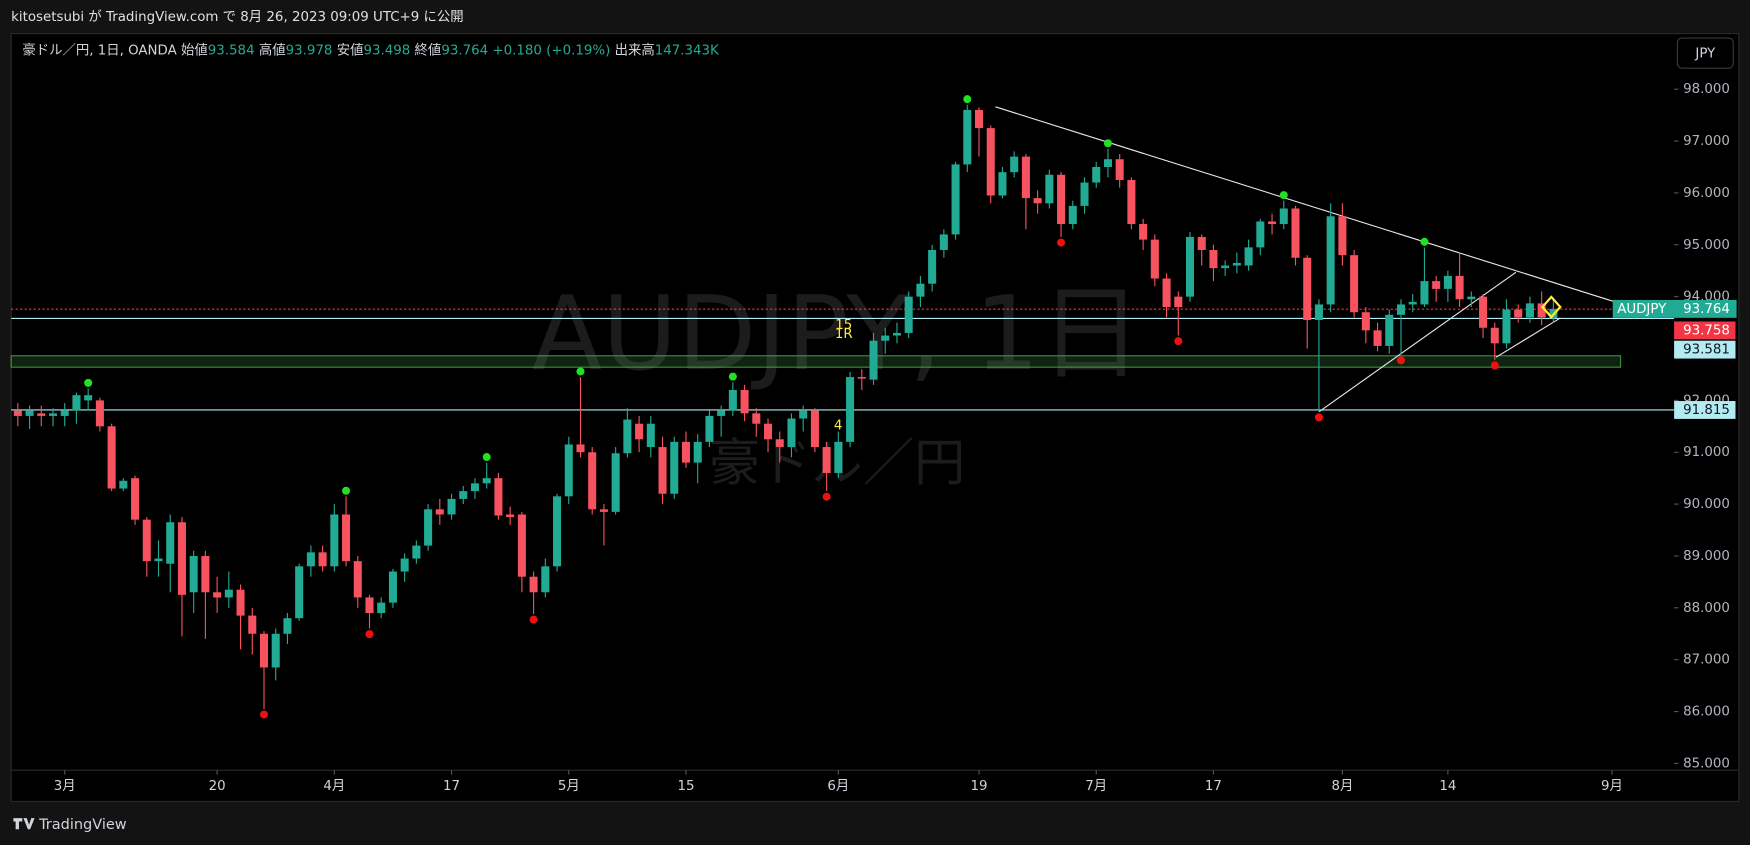  What do you see at coordinates (844, 334) in the screenshot?
I see `annotation: 1R` at bounding box center [844, 334].